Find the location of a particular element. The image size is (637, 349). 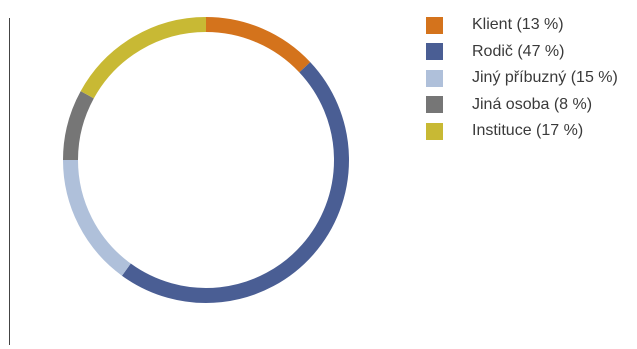

legend-item-instituce: Instituce (17 %) is located at coordinates (522, 131).